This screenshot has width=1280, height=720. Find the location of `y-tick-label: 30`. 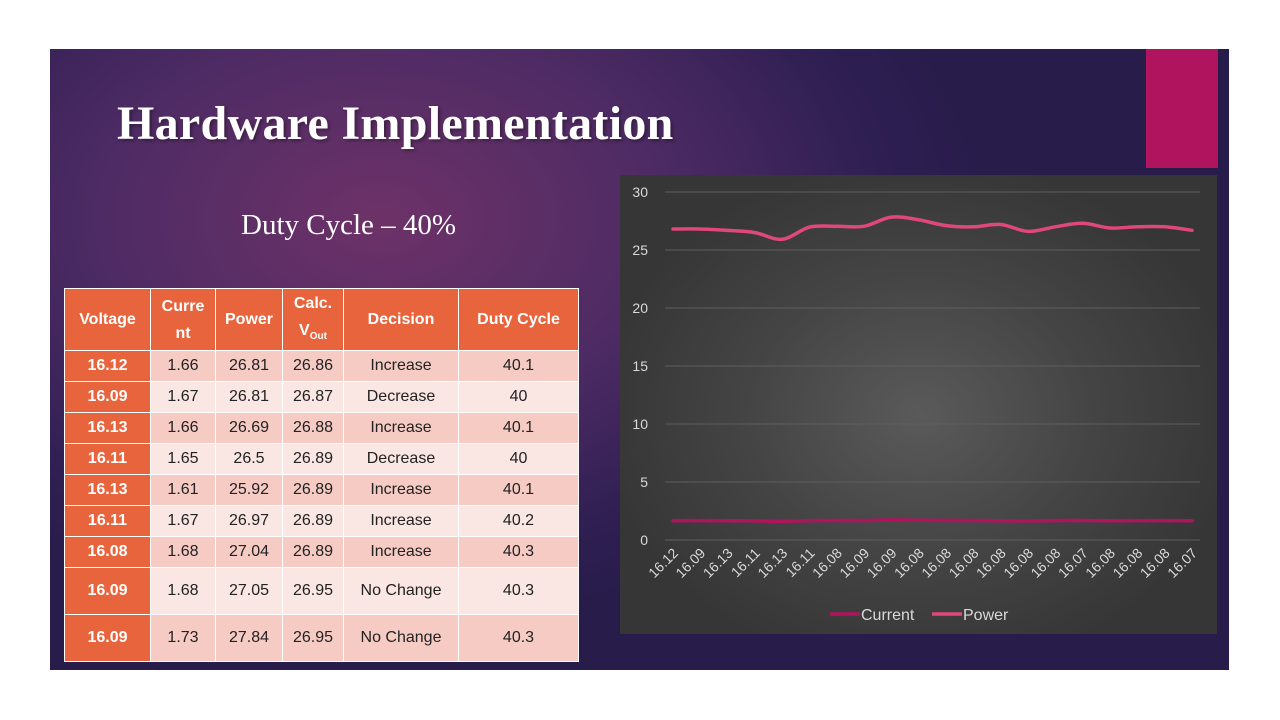

y-tick-label: 30 is located at coordinates (640, 192).